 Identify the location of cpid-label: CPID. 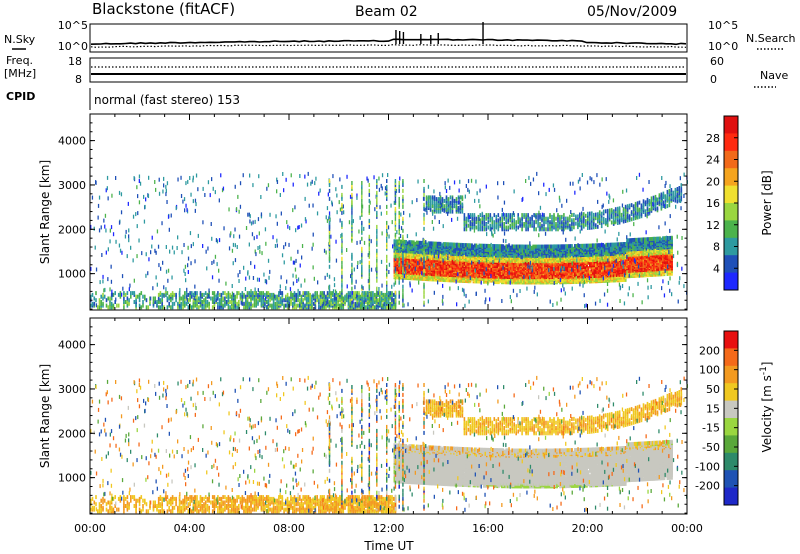
(20, 96).